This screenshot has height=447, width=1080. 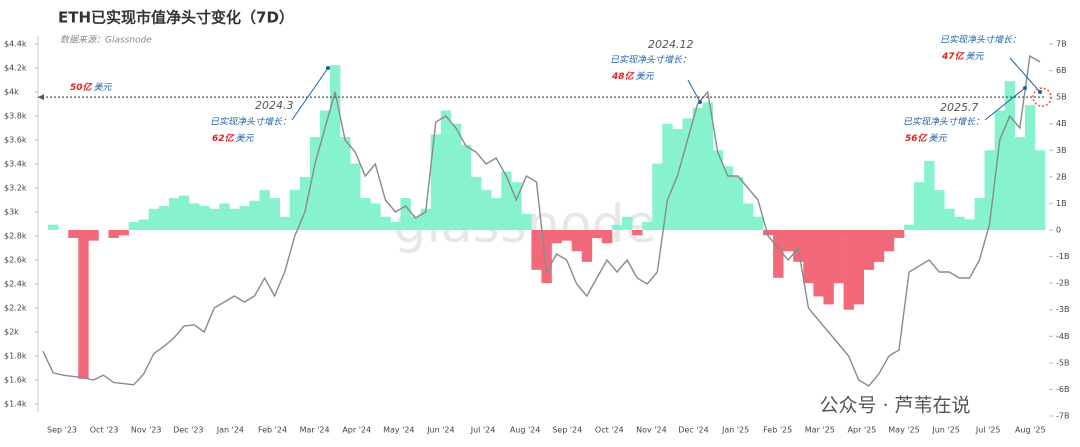 I want to click on x-tick-label: Feb '24, so click(x=272, y=430).